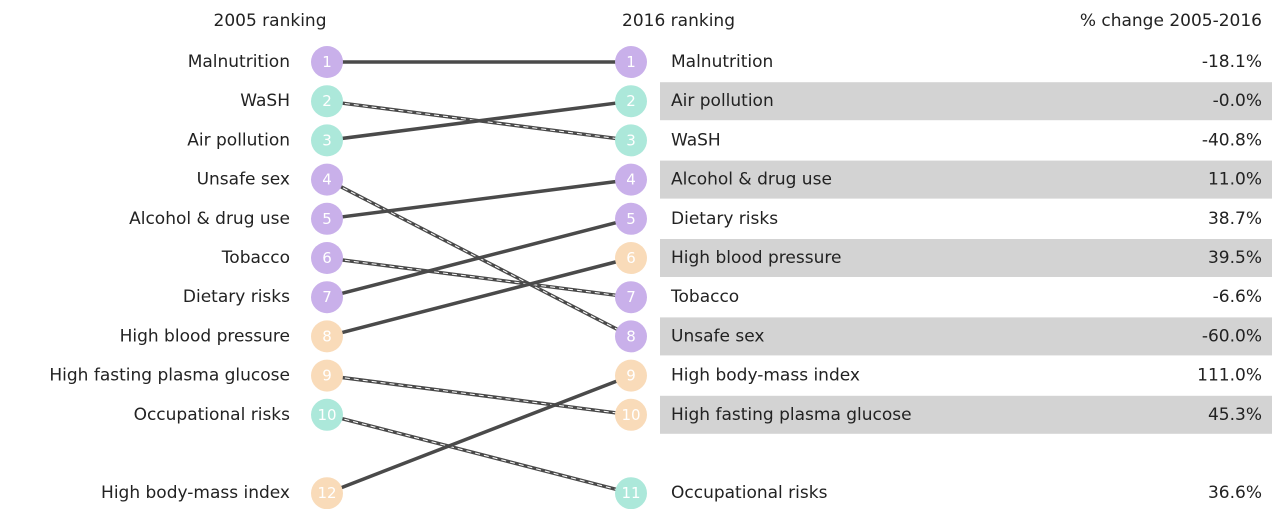 Image resolution: width=1282 pixels, height=513 pixels. I want to click on right-label: Alcohol & drug use, so click(751, 180).